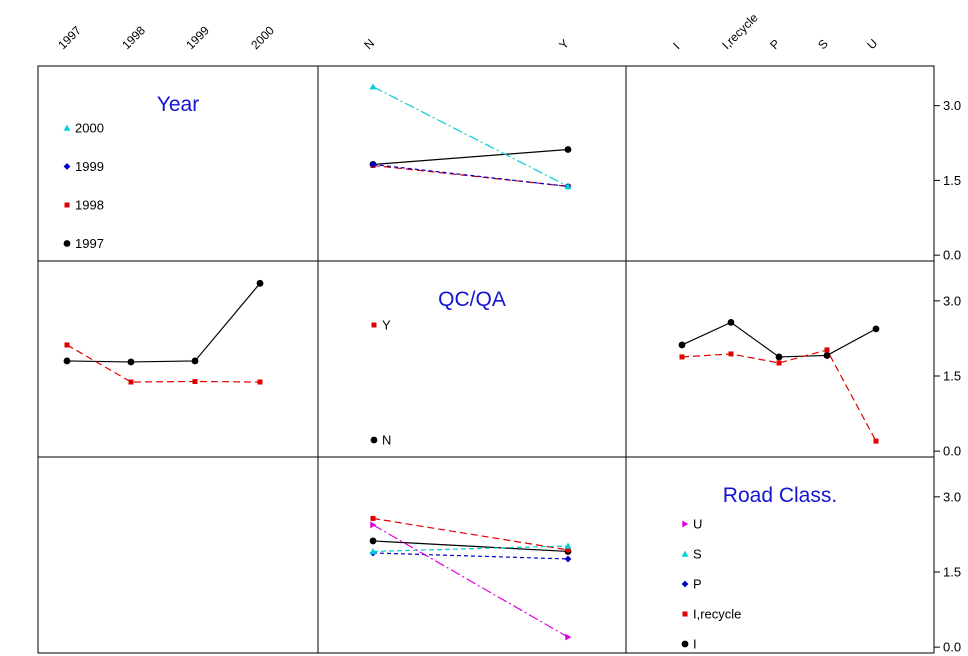 Image resolution: width=968 pixels, height=656 pixels. Describe the element at coordinates (197, 37) in the screenshot. I see `x-level-label-1999: 1999` at that location.